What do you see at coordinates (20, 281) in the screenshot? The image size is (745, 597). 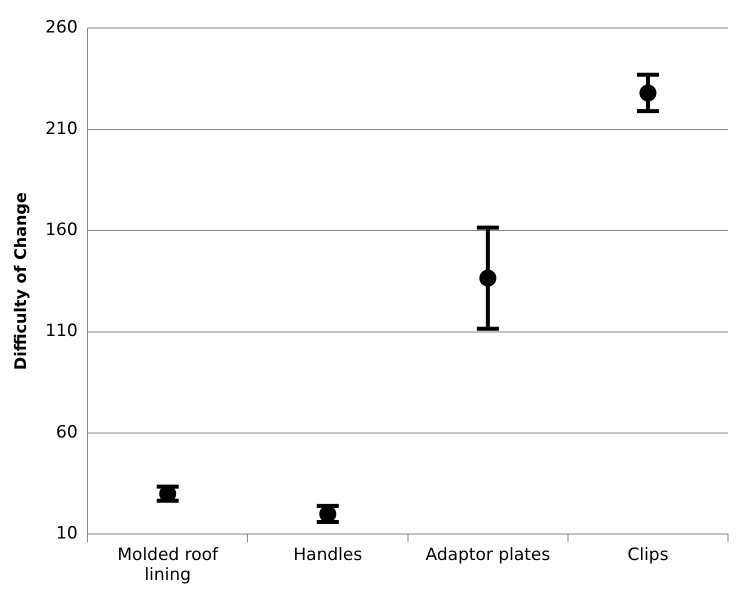 I see `y-axis-title: Difficulty of Change` at bounding box center [20, 281].